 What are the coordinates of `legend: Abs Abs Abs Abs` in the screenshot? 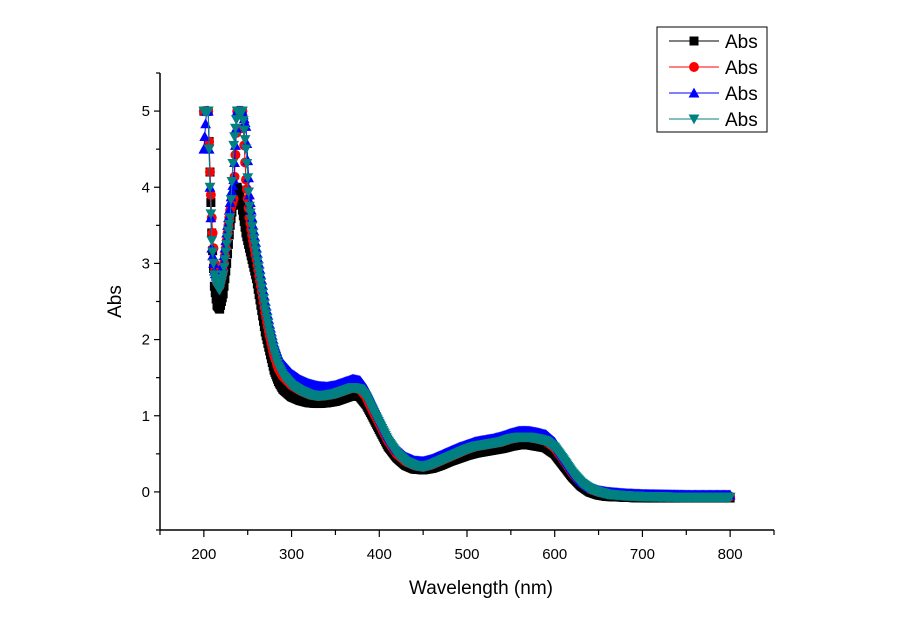 It's located at (712, 79).